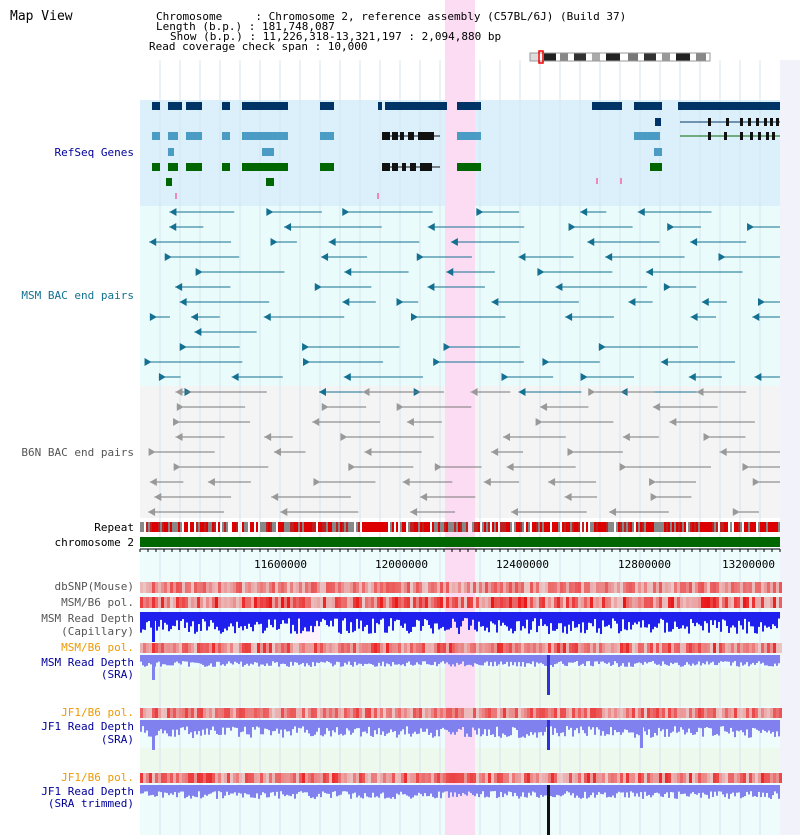 Image resolution: width=800 pixels, height=835 pixels. Describe the element at coordinates (97, 712) in the screenshot. I see `track-label-jf1-pol-1: JF1/B6 pol.` at that location.